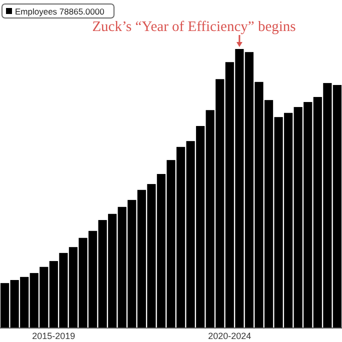 The height and width of the screenshot is (342, 342). Describe the element at coordinates (54, 336) in the screenshot. I see `x-tick-label: 2015-2019` at that location.